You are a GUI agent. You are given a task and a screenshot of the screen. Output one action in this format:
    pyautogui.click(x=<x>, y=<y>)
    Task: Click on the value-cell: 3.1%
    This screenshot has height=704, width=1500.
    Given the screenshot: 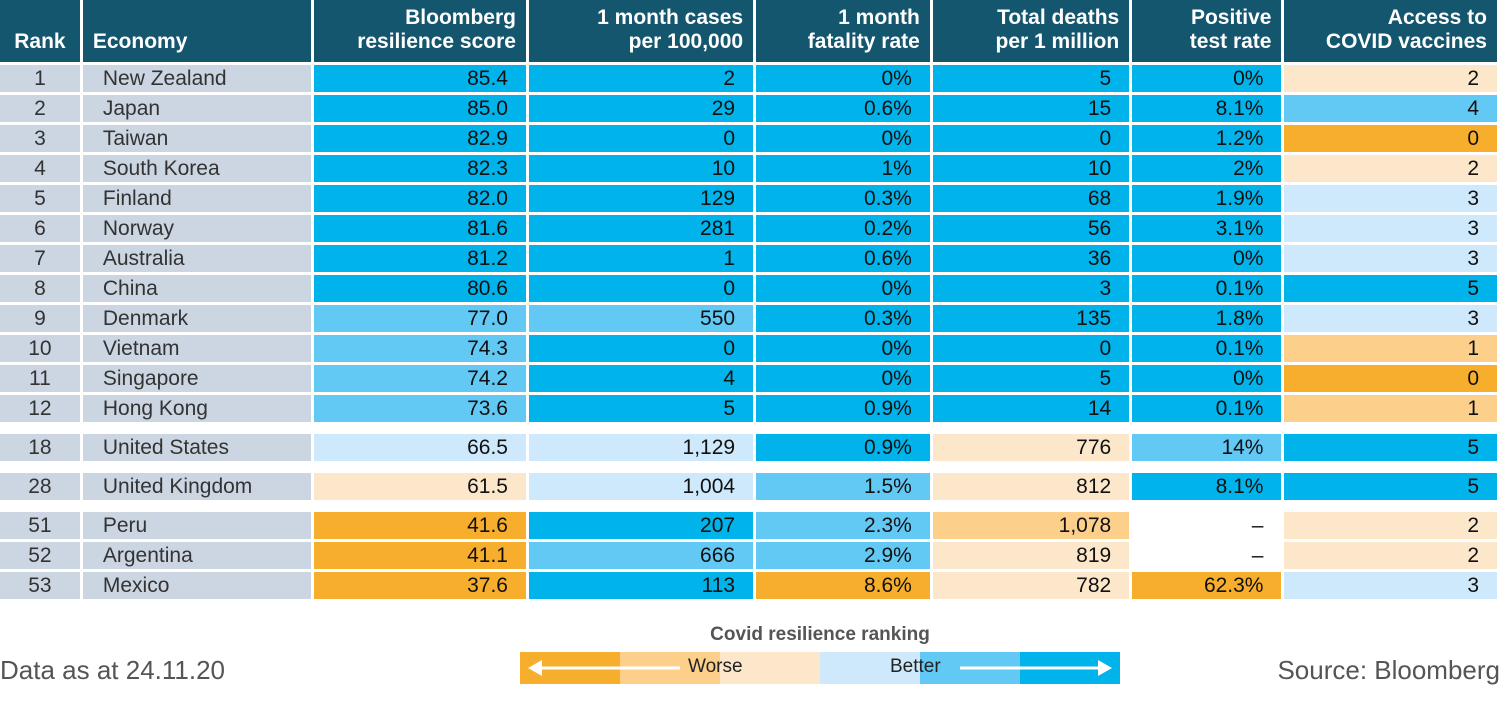 What is the action you would take?
    pyautogui.click(x=1207, y=228)
    